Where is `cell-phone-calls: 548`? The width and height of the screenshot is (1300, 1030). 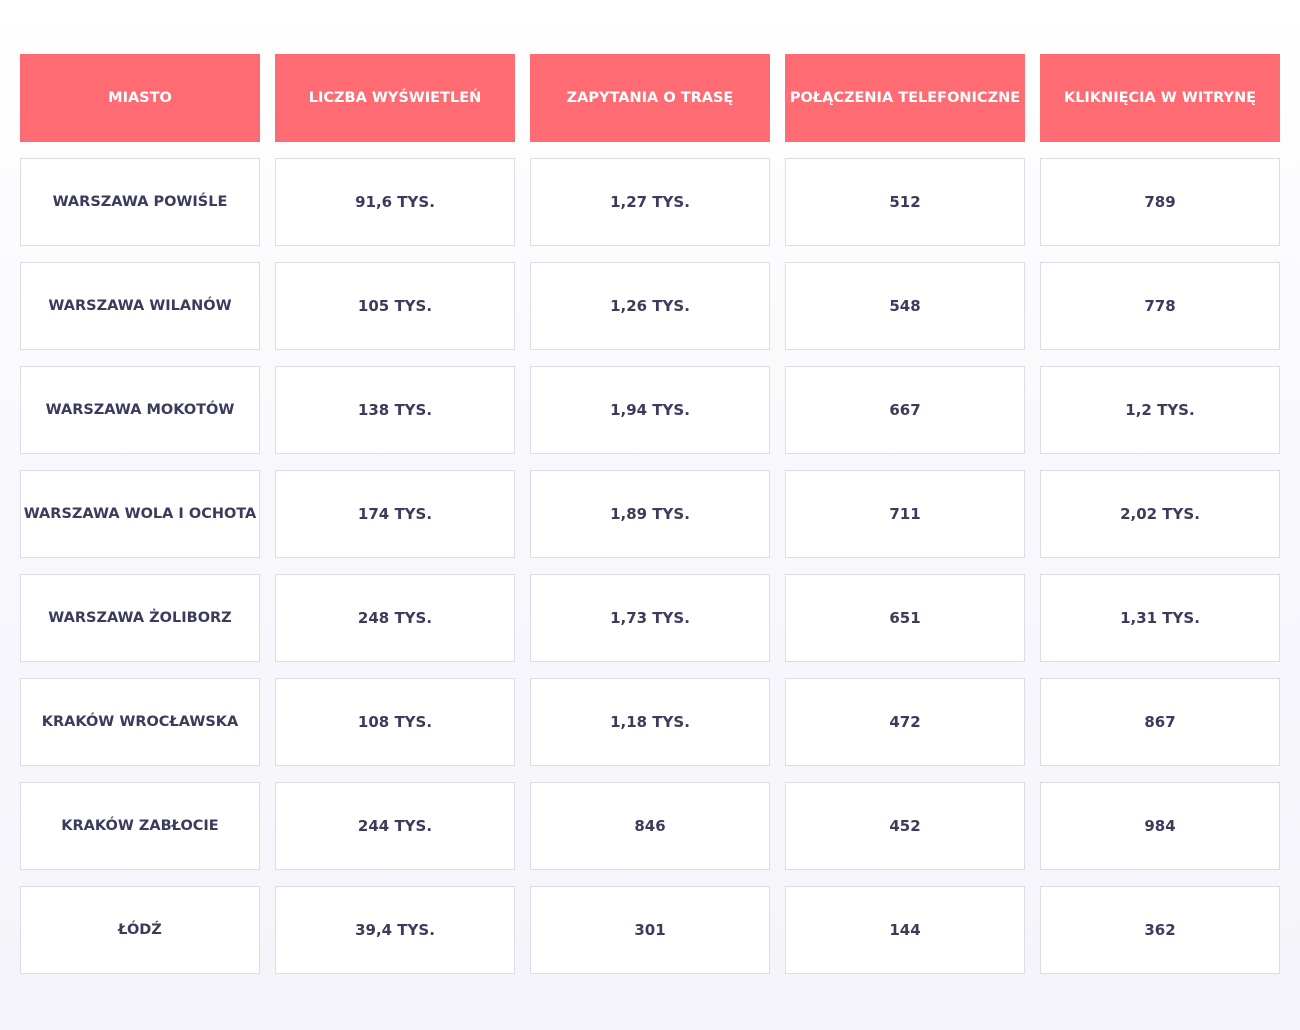 cell-phone-calls: 548 is located at coordinates (905, 306).